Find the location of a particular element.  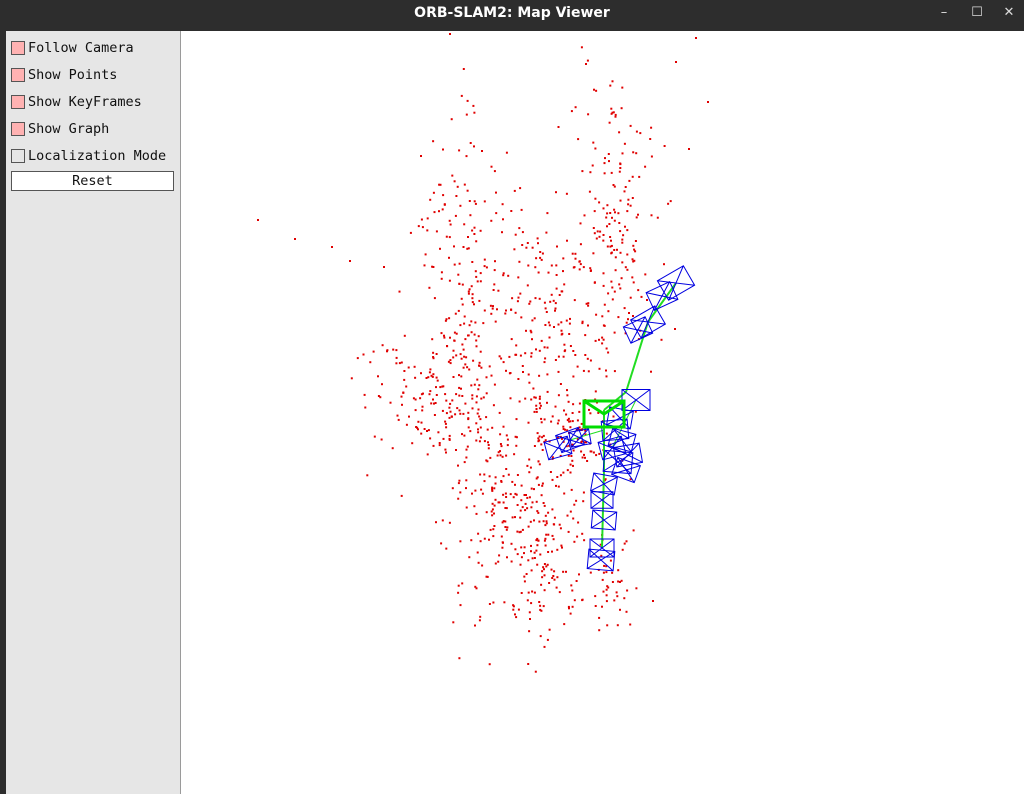

show-keyframes-checkbox is located at coordinates (18, 102).